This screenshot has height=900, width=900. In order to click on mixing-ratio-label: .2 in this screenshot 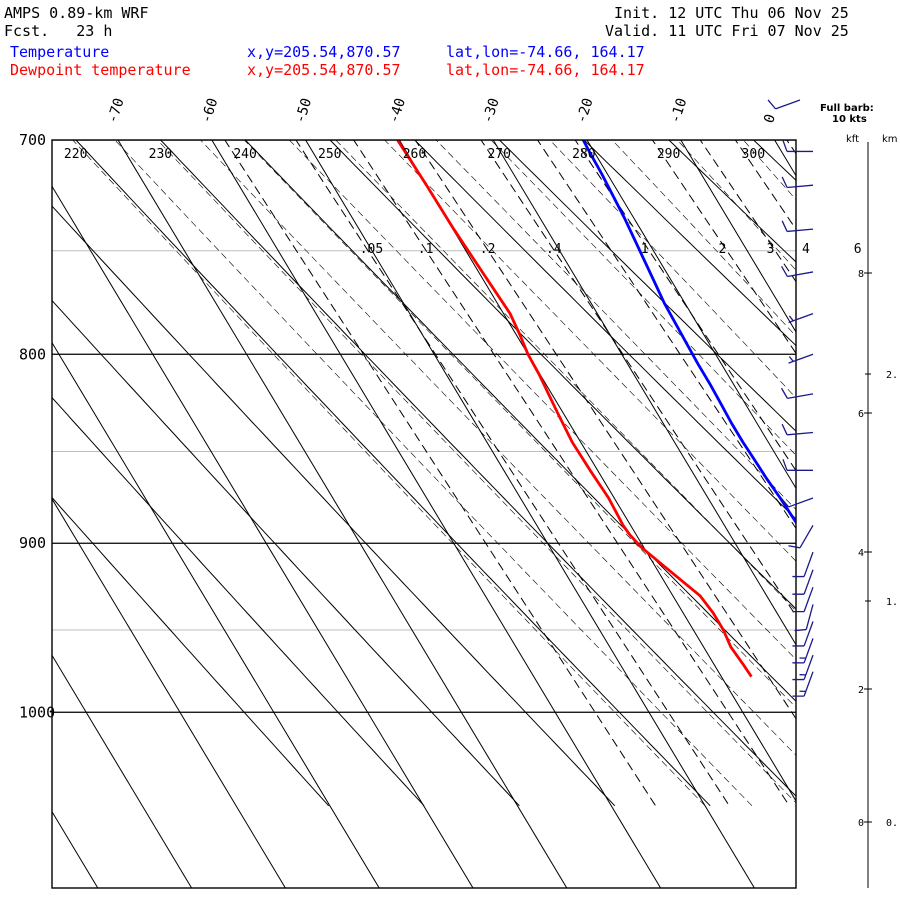, I will do `click(488, 249)`.